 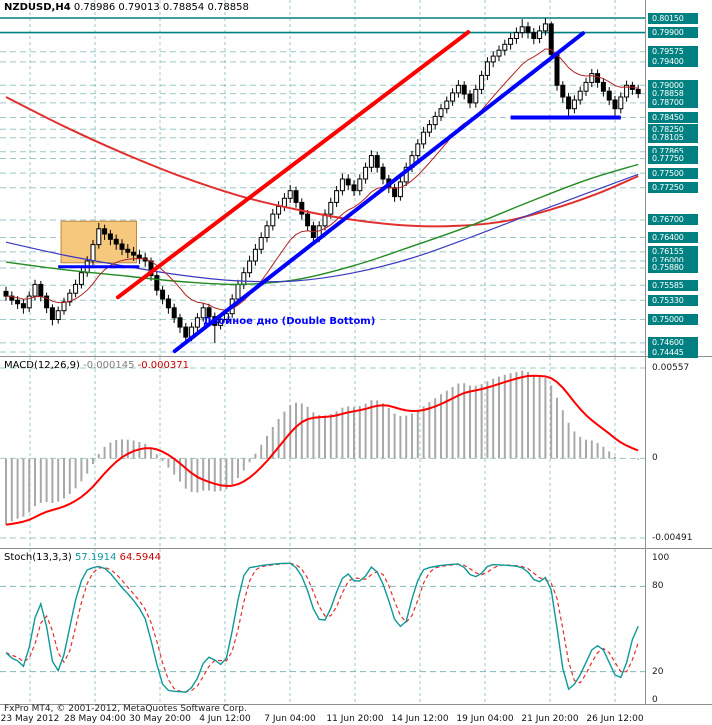 I want to click on stochastic-value-signal: 64.5944, so click(x=140, y=557).